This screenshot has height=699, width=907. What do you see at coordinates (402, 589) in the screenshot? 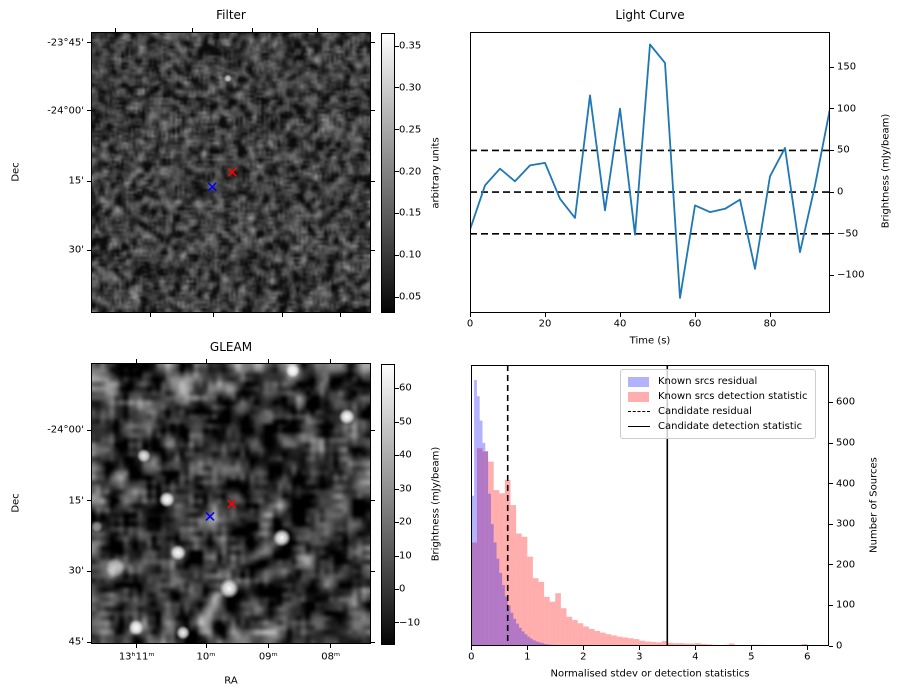
I see `colorbar-tick-label: 0` at bounding box center [402, 589].